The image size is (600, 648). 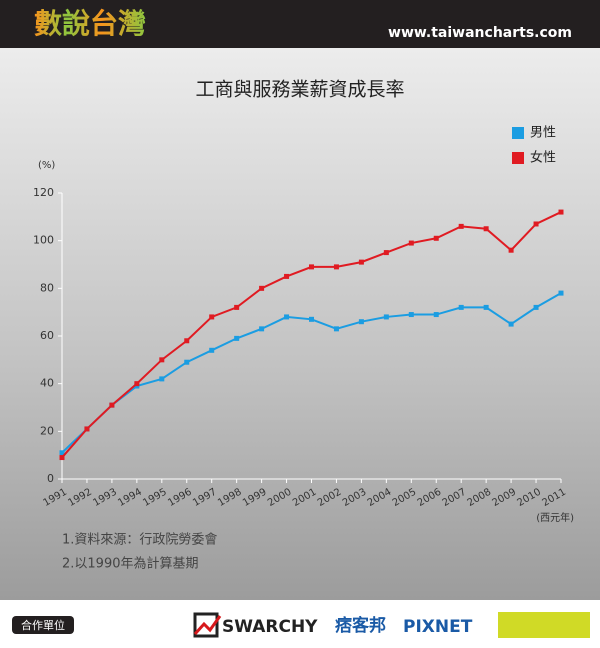 What do you see at coordinates (43, 192) in the screenshot?
I see `y-tick-label: 120` at bounding box center [43, 192].